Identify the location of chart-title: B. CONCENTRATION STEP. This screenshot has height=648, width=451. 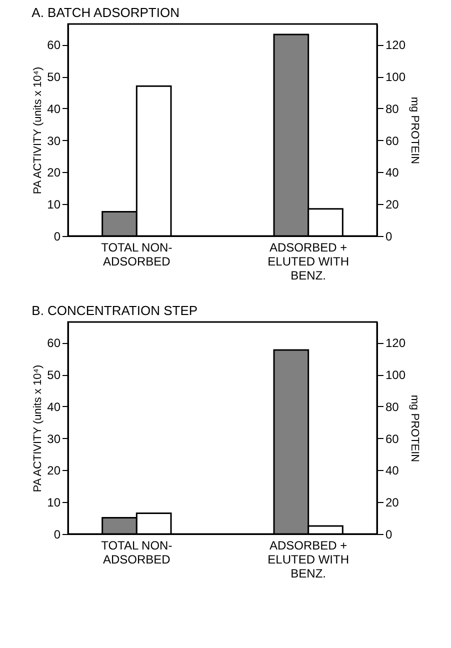
(115, 310).